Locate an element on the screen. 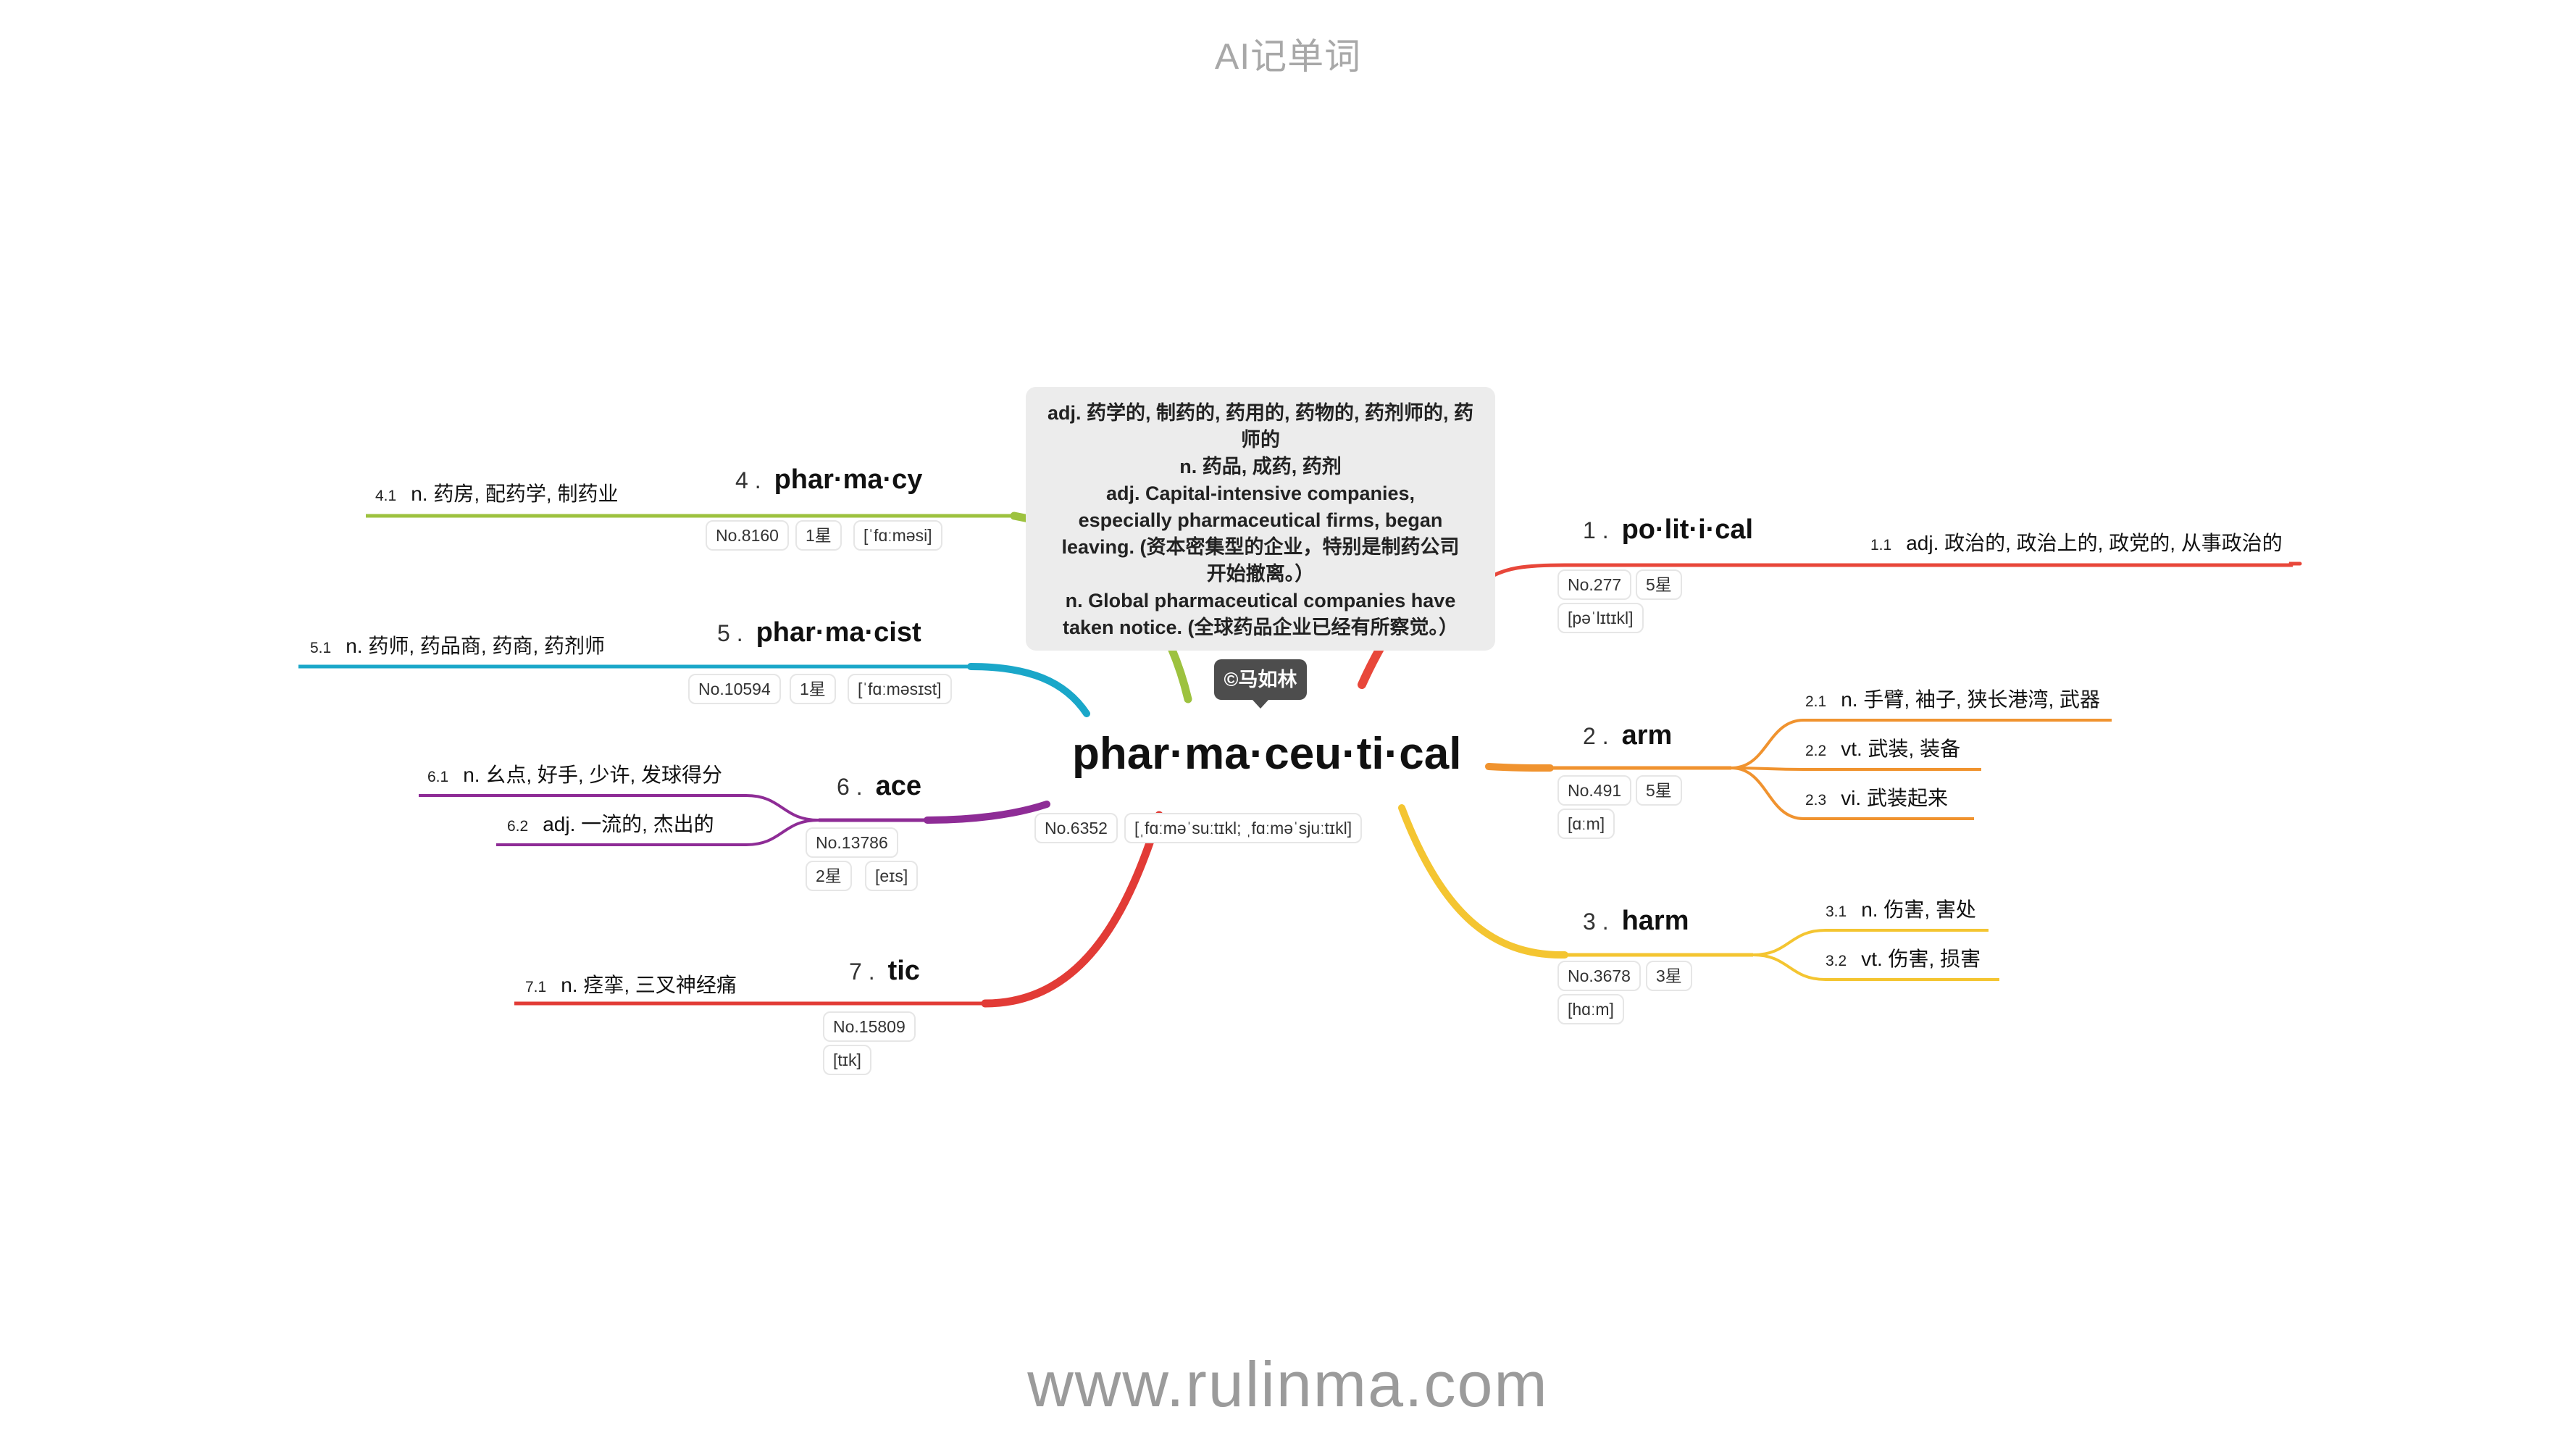 The height and width of the screenshot is (1449, 2576). branch-word: arm is located at coordinates (1647, 736).